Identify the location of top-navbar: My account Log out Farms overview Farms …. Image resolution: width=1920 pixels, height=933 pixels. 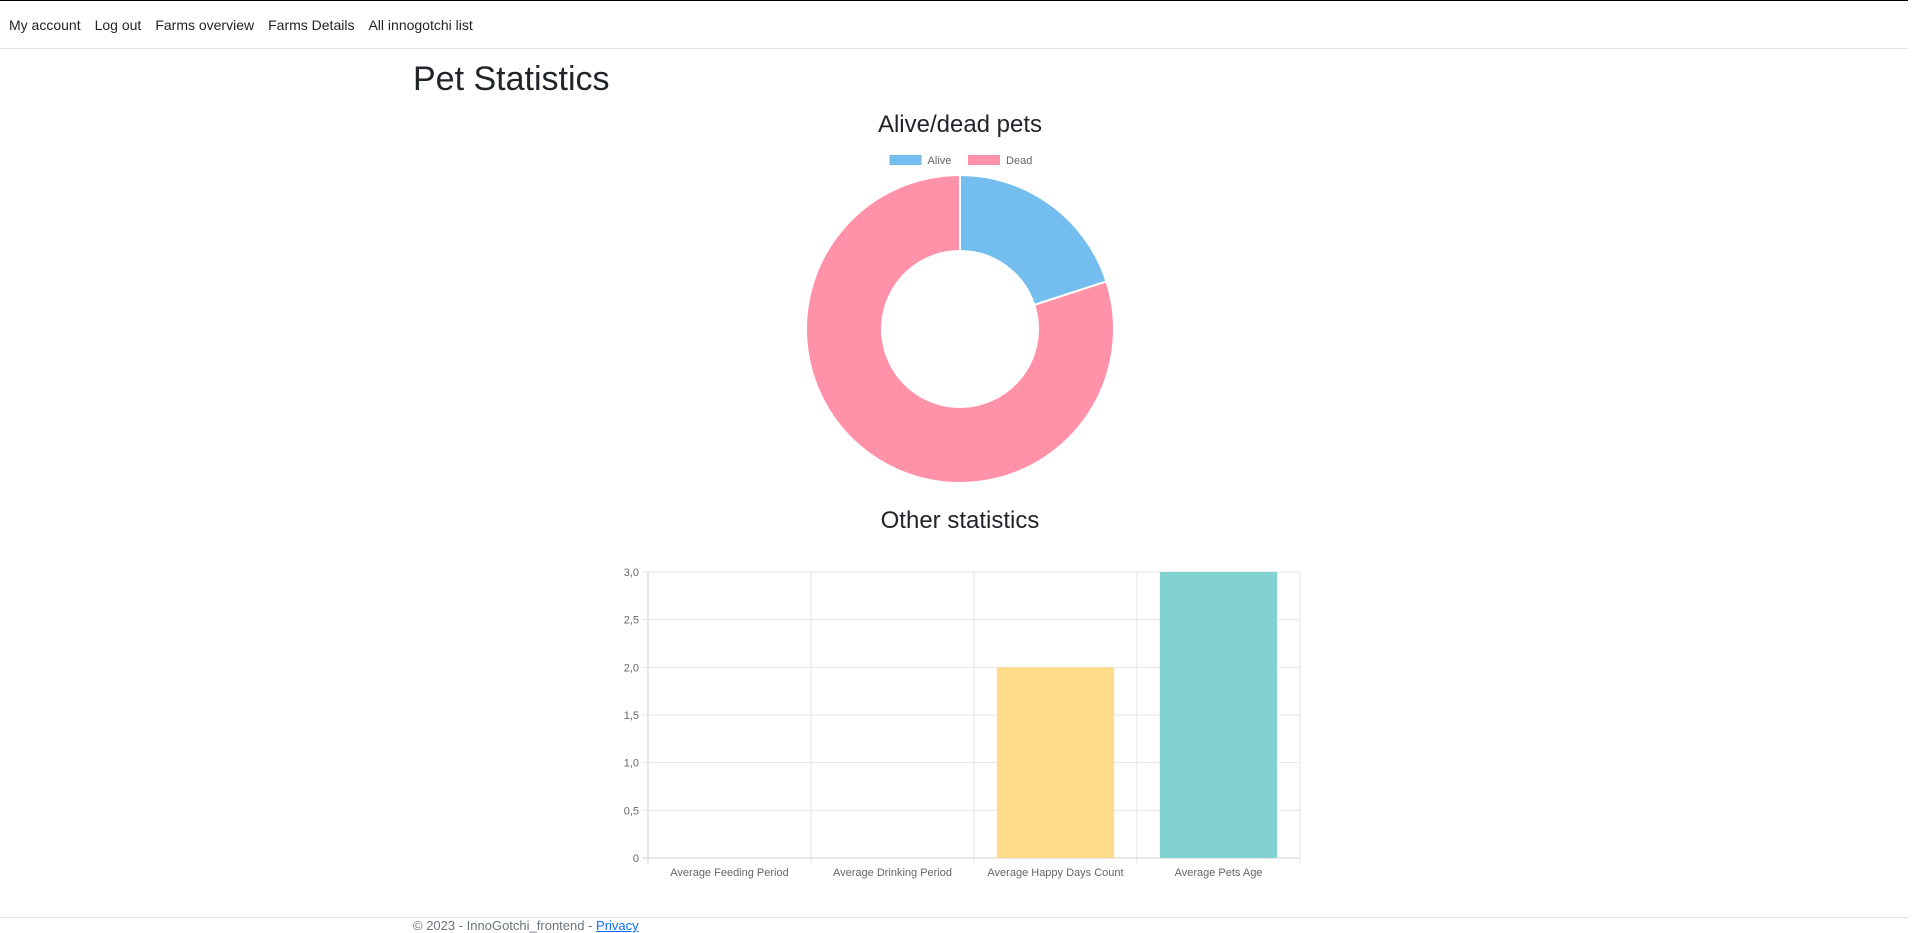
(954, 25).